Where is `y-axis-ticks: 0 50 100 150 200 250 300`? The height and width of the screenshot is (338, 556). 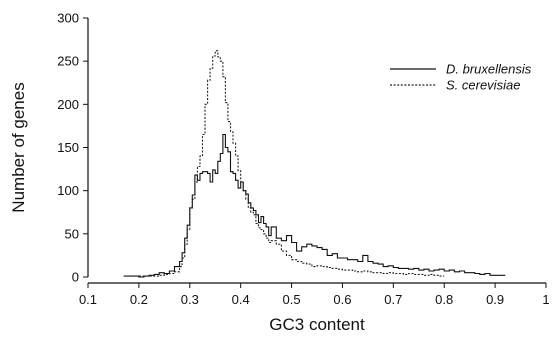
y-axis-ticks: 0 50 100 150 200 250 300 is located at coordinates (72, 148).